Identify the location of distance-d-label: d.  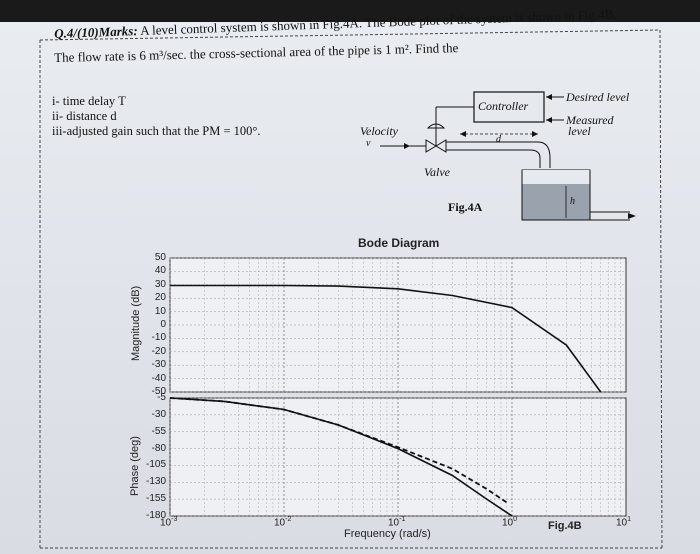
(498, 139).